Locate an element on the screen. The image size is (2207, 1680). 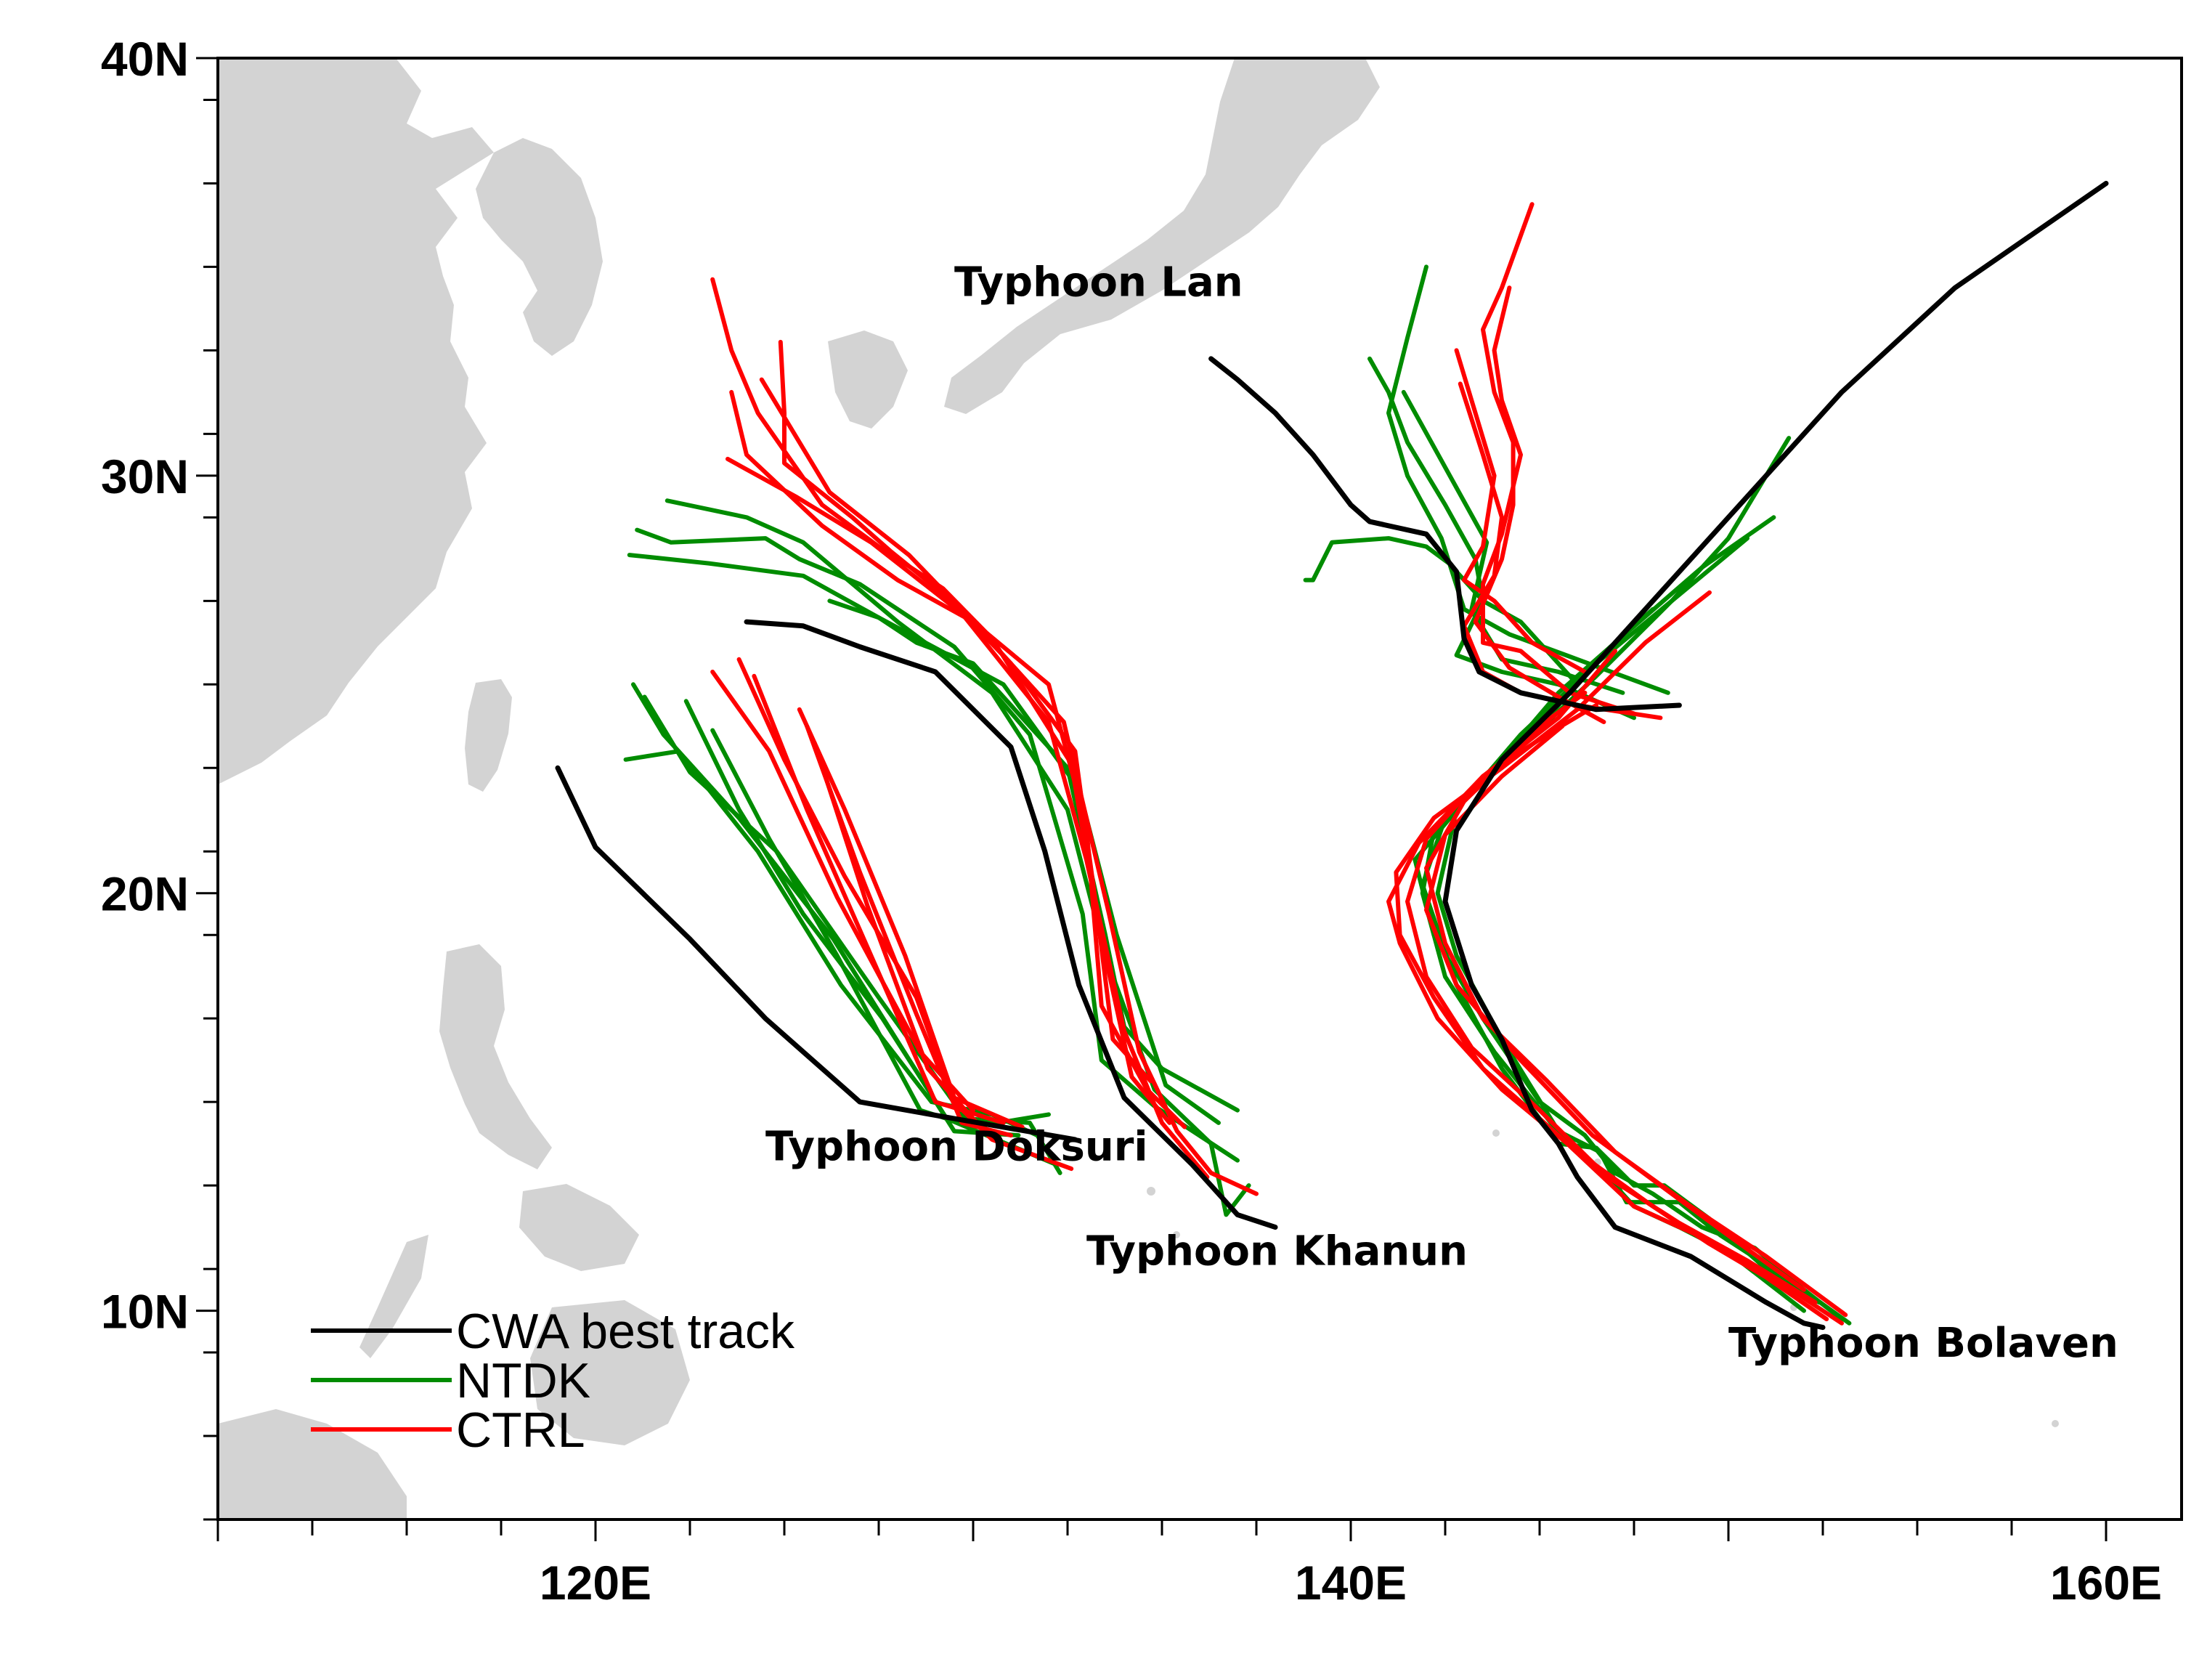
y-tick-label: 10N is located at coordinates (145, 1312).